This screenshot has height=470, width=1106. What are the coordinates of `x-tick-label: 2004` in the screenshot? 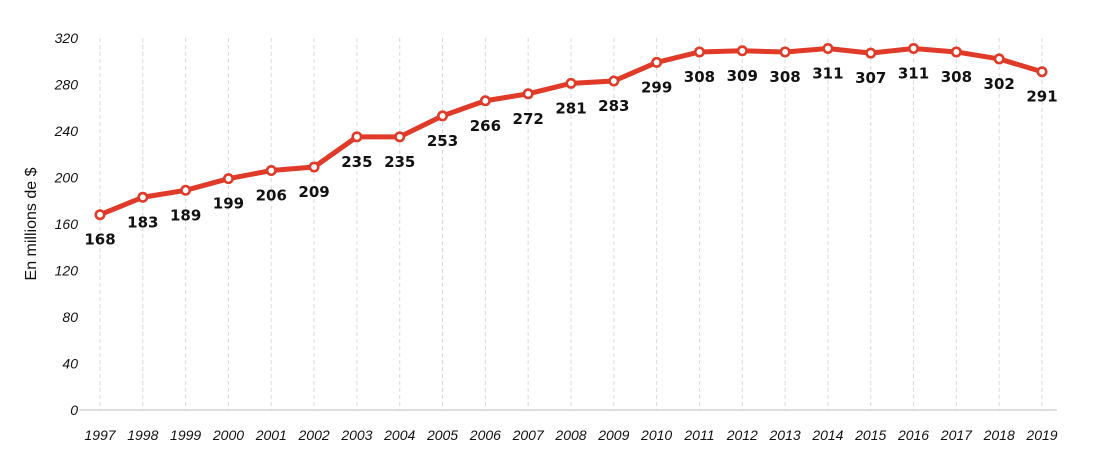 It's located at (399, 435).